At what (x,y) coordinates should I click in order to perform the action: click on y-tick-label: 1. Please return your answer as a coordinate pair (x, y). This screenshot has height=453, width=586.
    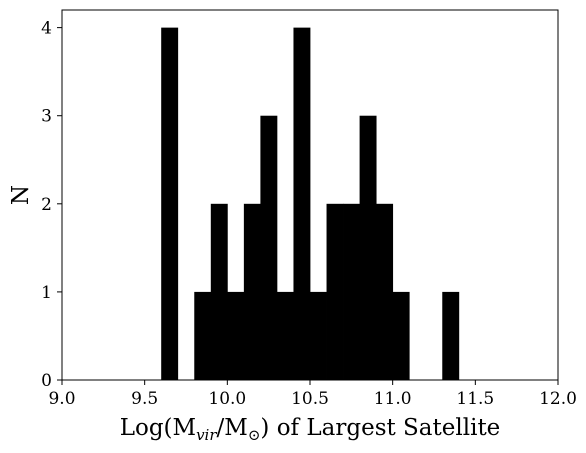
    Looking at the image, I should click on (46, 293).